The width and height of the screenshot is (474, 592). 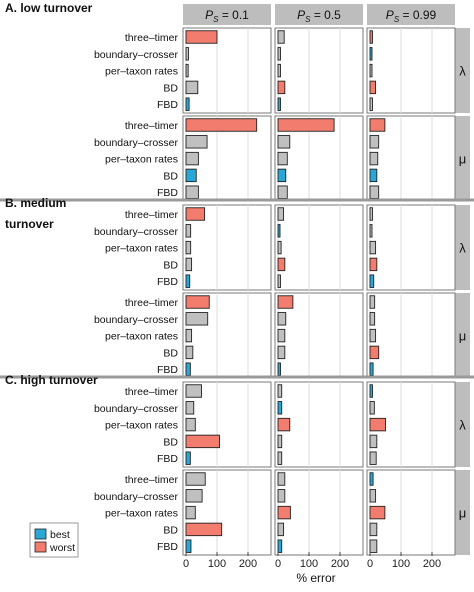 I want to click on x-tick-label: 200, so click(x=248, y=564).